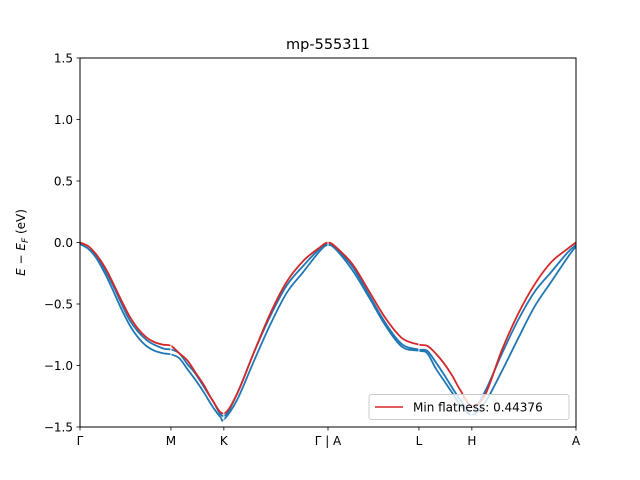  I want to click on y-tick-label: −1.5, so click(58, 427).